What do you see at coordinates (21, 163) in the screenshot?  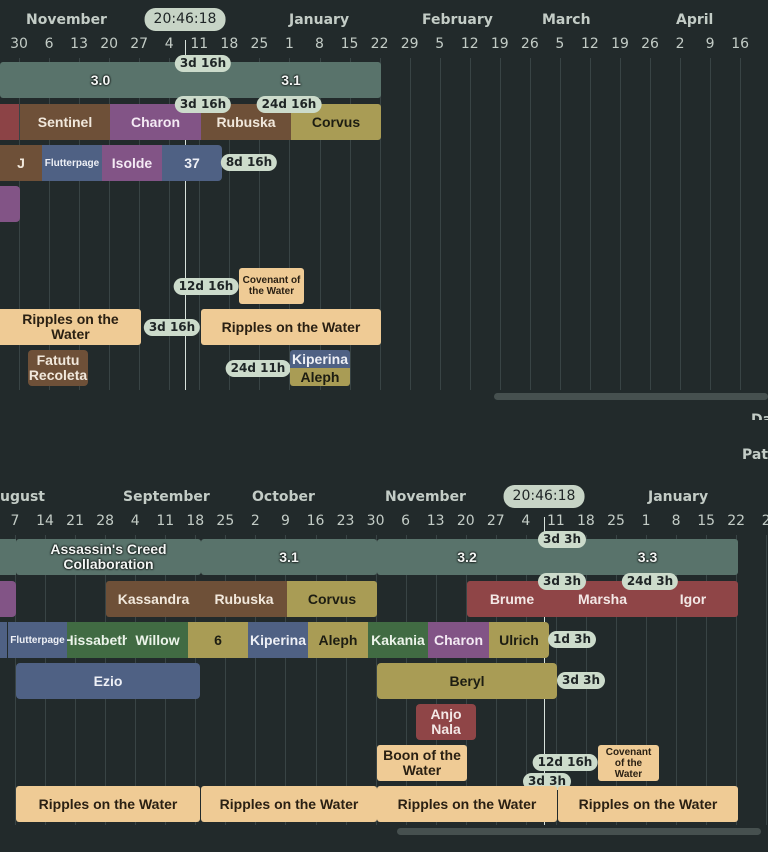 I see `banner-bar: J` at bounding box center [21, 163].